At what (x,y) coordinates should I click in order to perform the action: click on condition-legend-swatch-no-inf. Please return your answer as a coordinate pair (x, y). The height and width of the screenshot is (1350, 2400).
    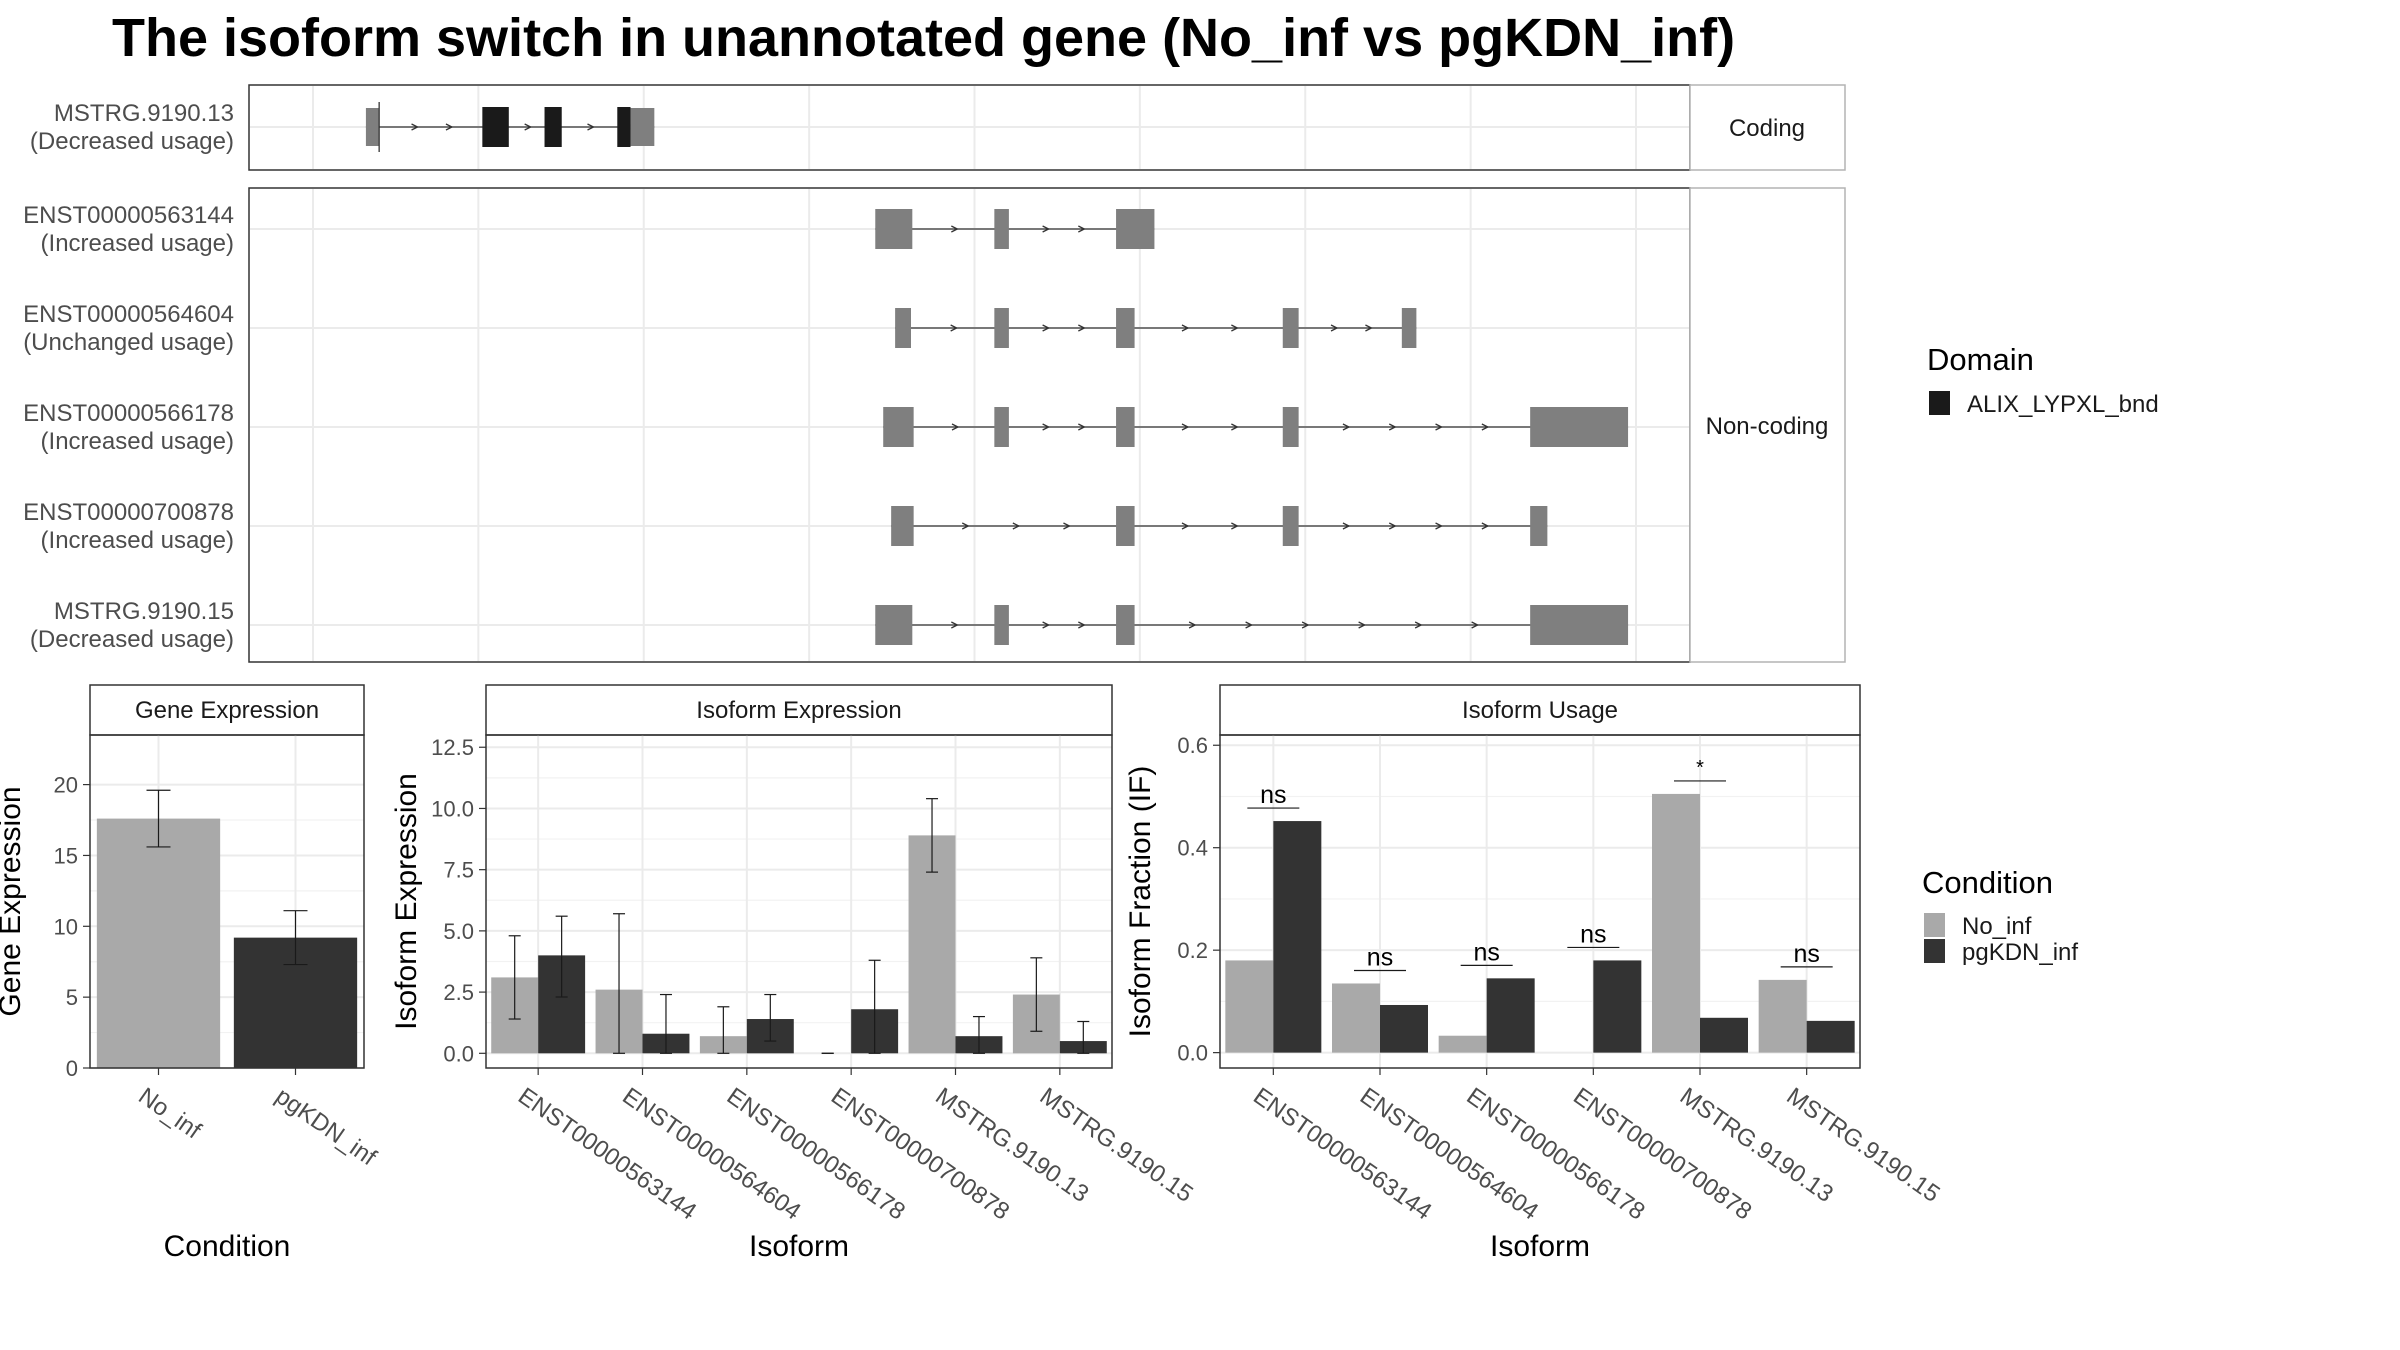
    Looking at the image, I should click on (1934, 925).